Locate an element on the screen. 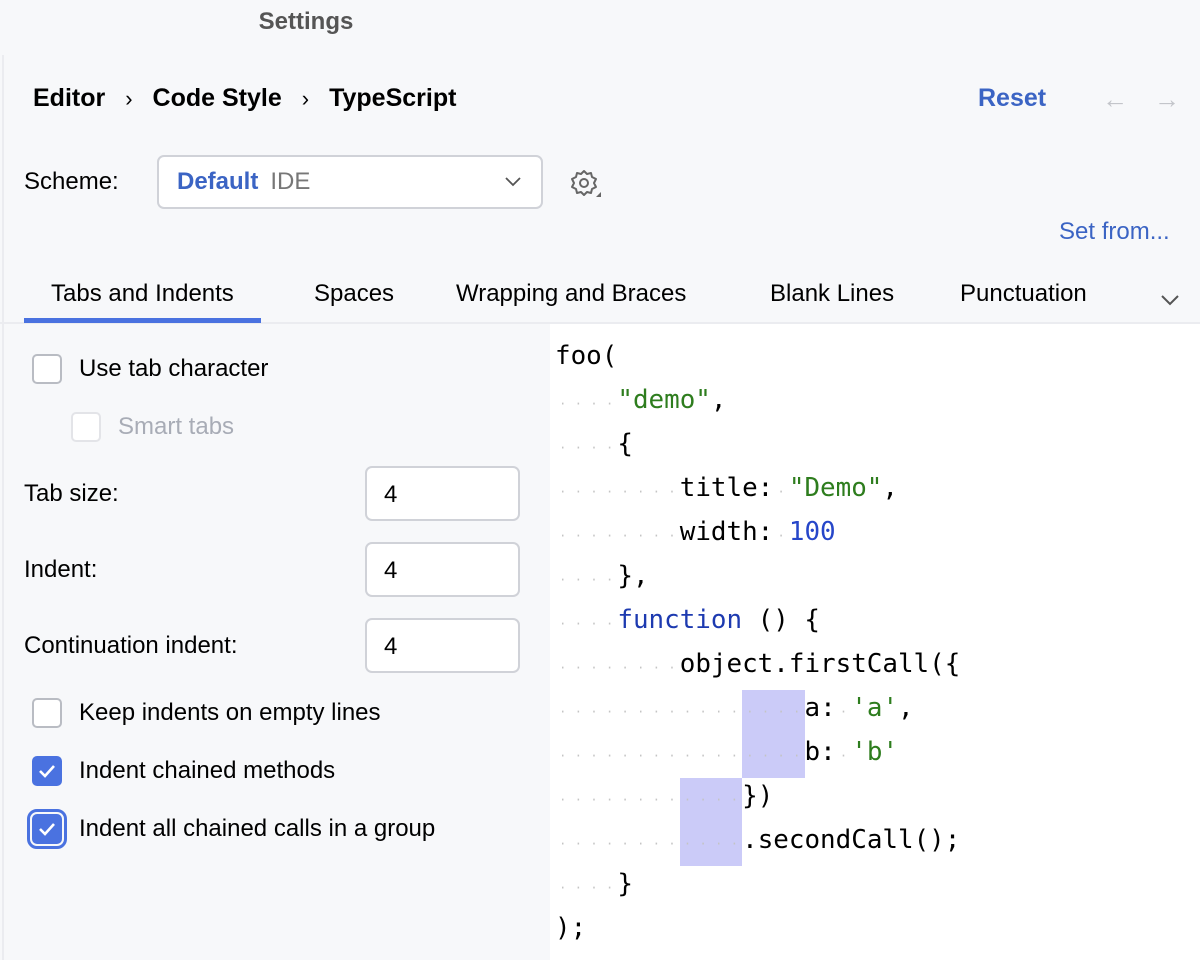 This screenshot has width=1200, height=960. window-title: Settings is located at coordinates (306, 21).